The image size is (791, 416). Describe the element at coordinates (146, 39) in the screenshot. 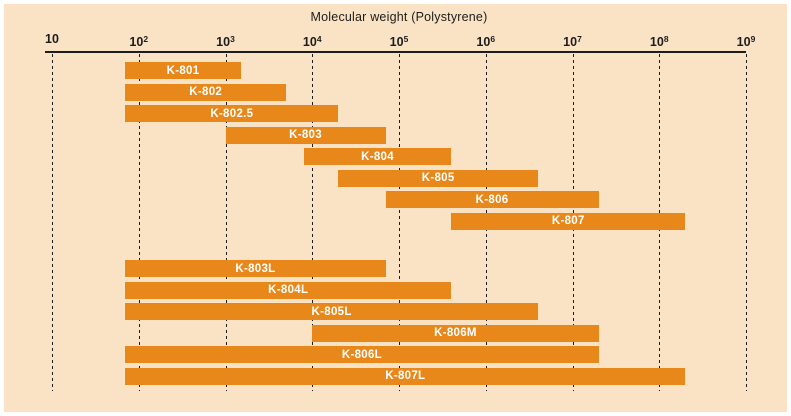

I see `x-tick-exponent: 2` at that location.